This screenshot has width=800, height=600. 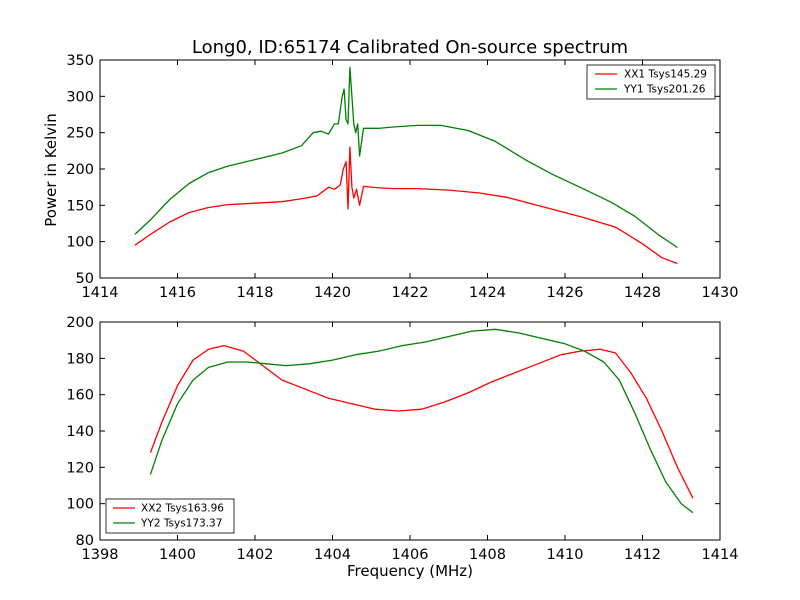 I want to click on x-tick-label: 1406, so click(x=410, y=555).